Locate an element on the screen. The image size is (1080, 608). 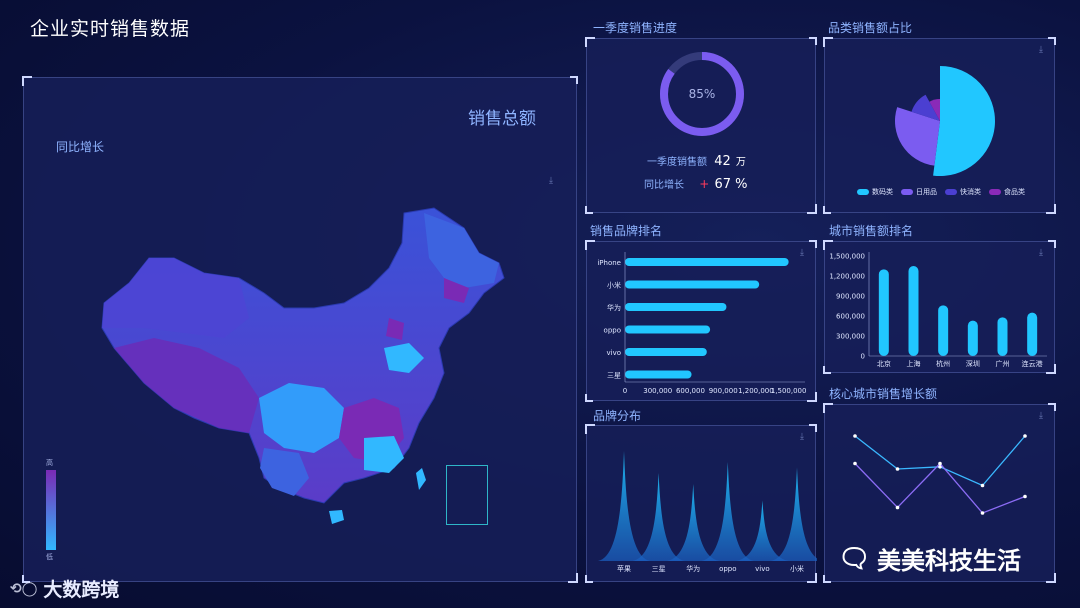
sales-value: 42 is located at coordinates (722, 161).